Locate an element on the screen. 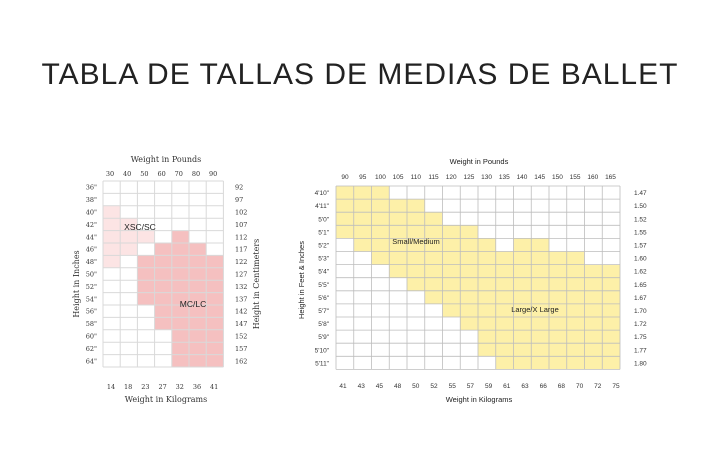  x-top-tick-label: 60 is located at coordinates (161, 174).